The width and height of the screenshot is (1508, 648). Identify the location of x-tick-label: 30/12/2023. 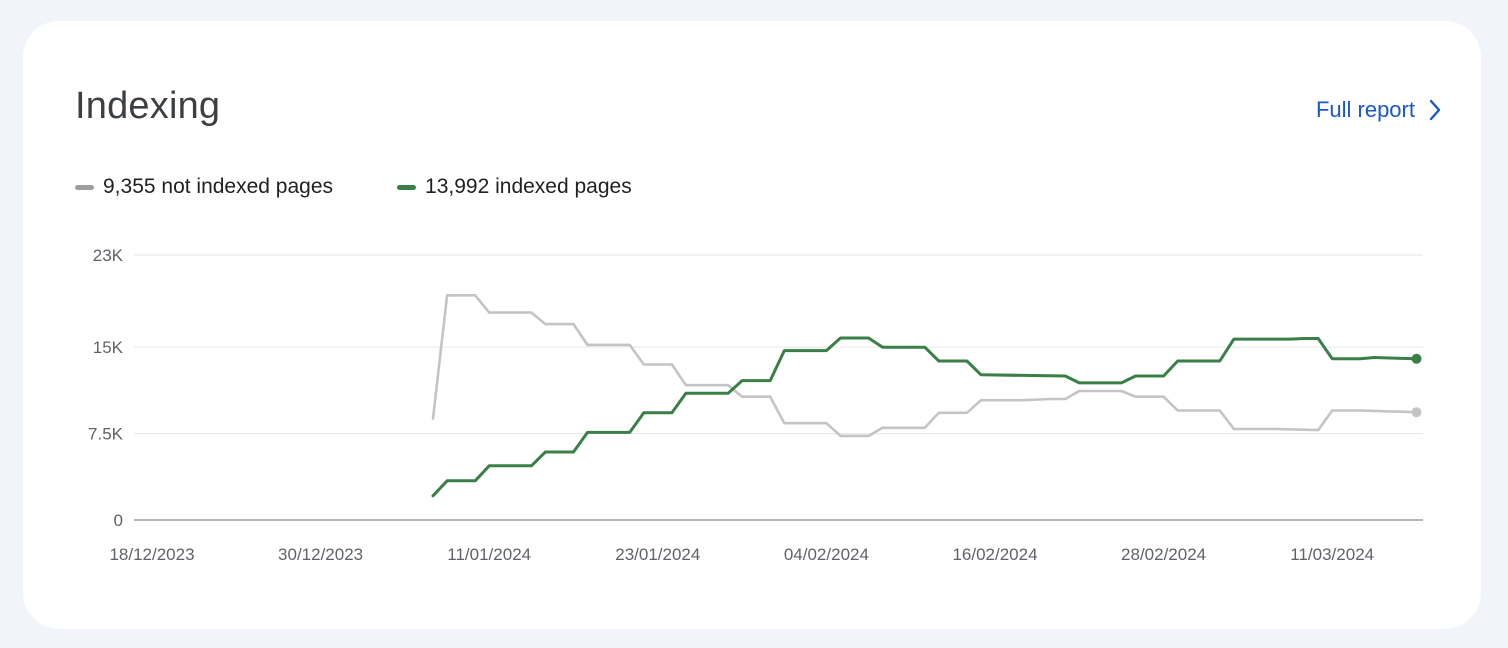
(320, 554).